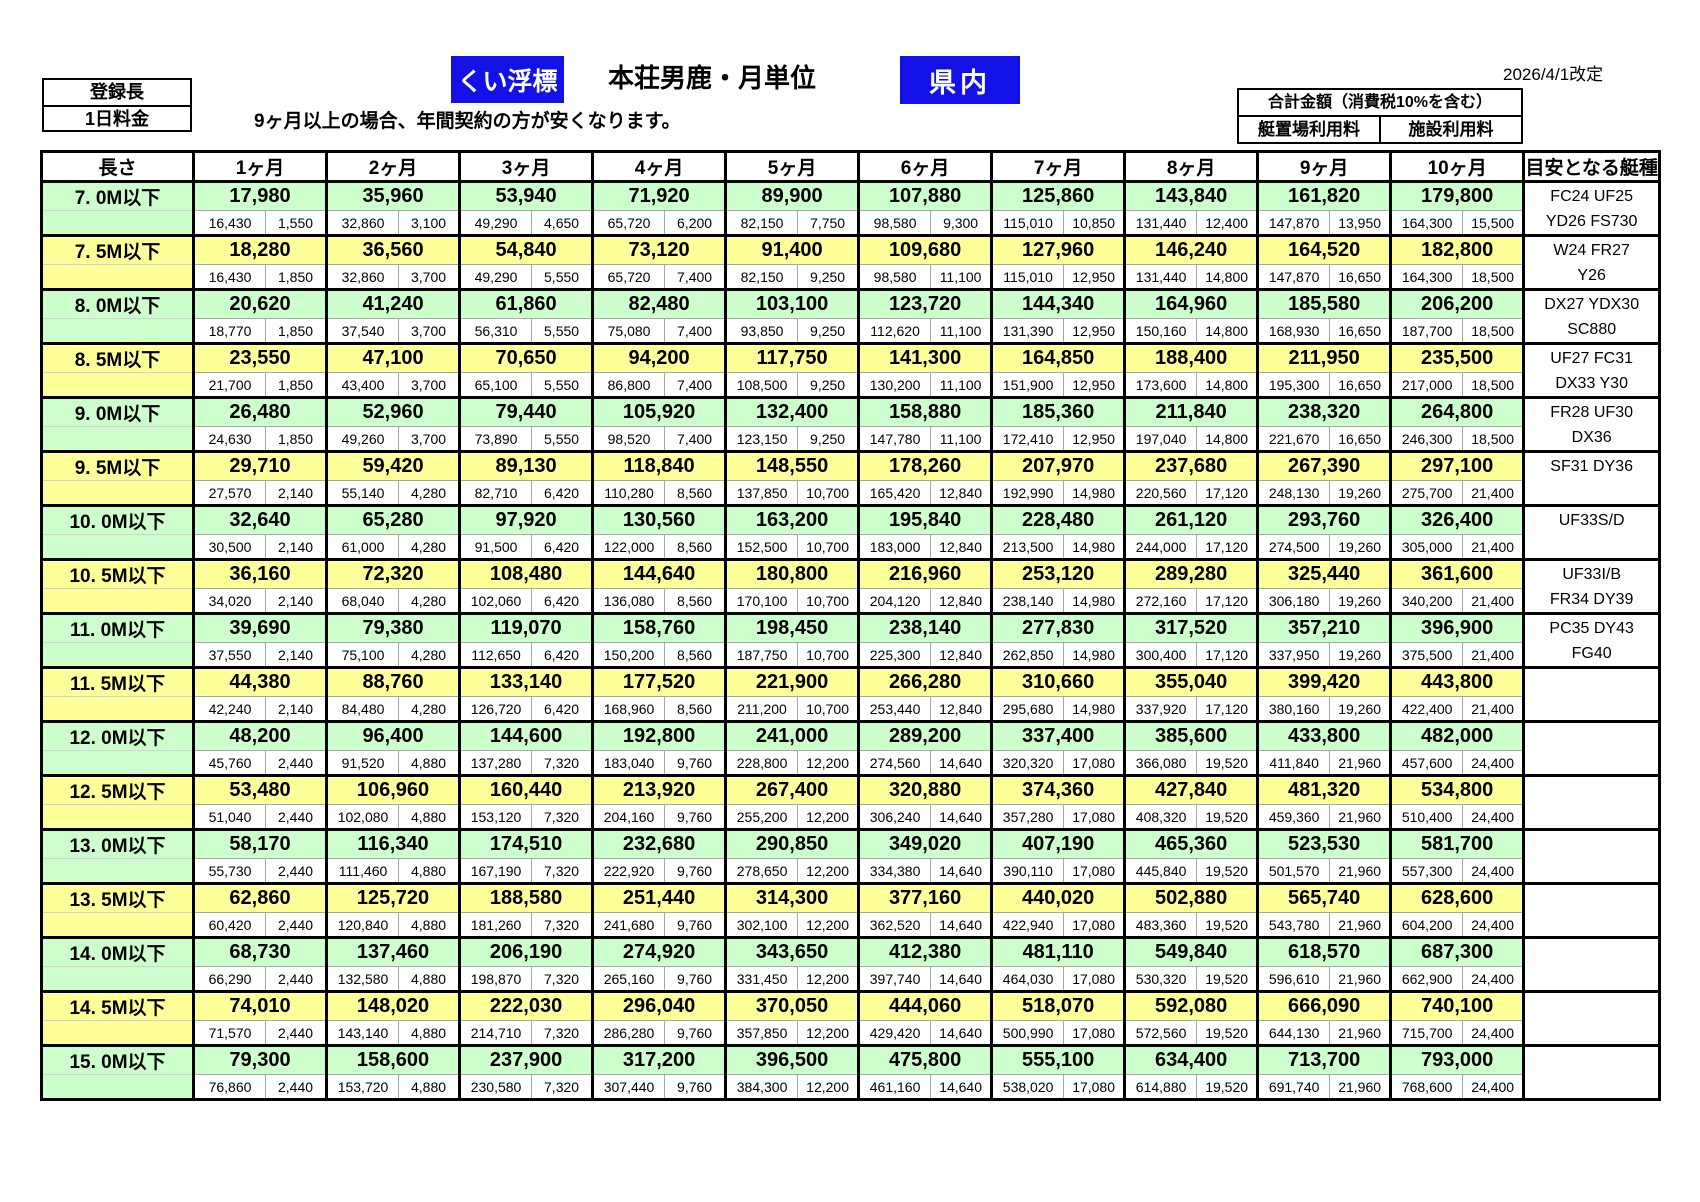  Describe the element at coordinates (628, 817) in the screenshot. I see `berth-fee-cell: 204,160` at that location.